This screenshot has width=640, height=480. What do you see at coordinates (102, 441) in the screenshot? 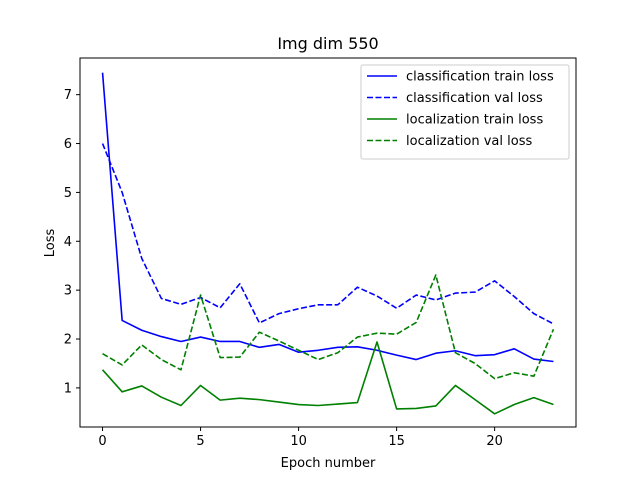
I see `x-tick-label: 0` at bounding box center [102, 441].